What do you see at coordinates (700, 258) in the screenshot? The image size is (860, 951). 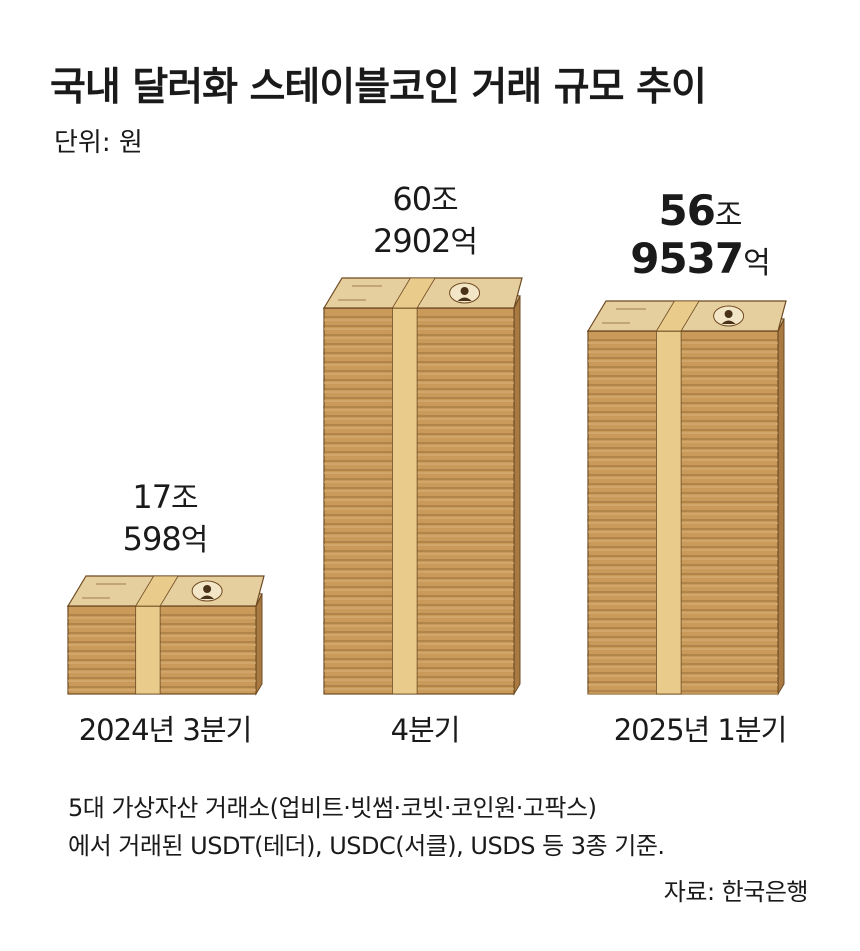 I see `data-label-eok-3: 9537억` at bounding box center [700, 258].